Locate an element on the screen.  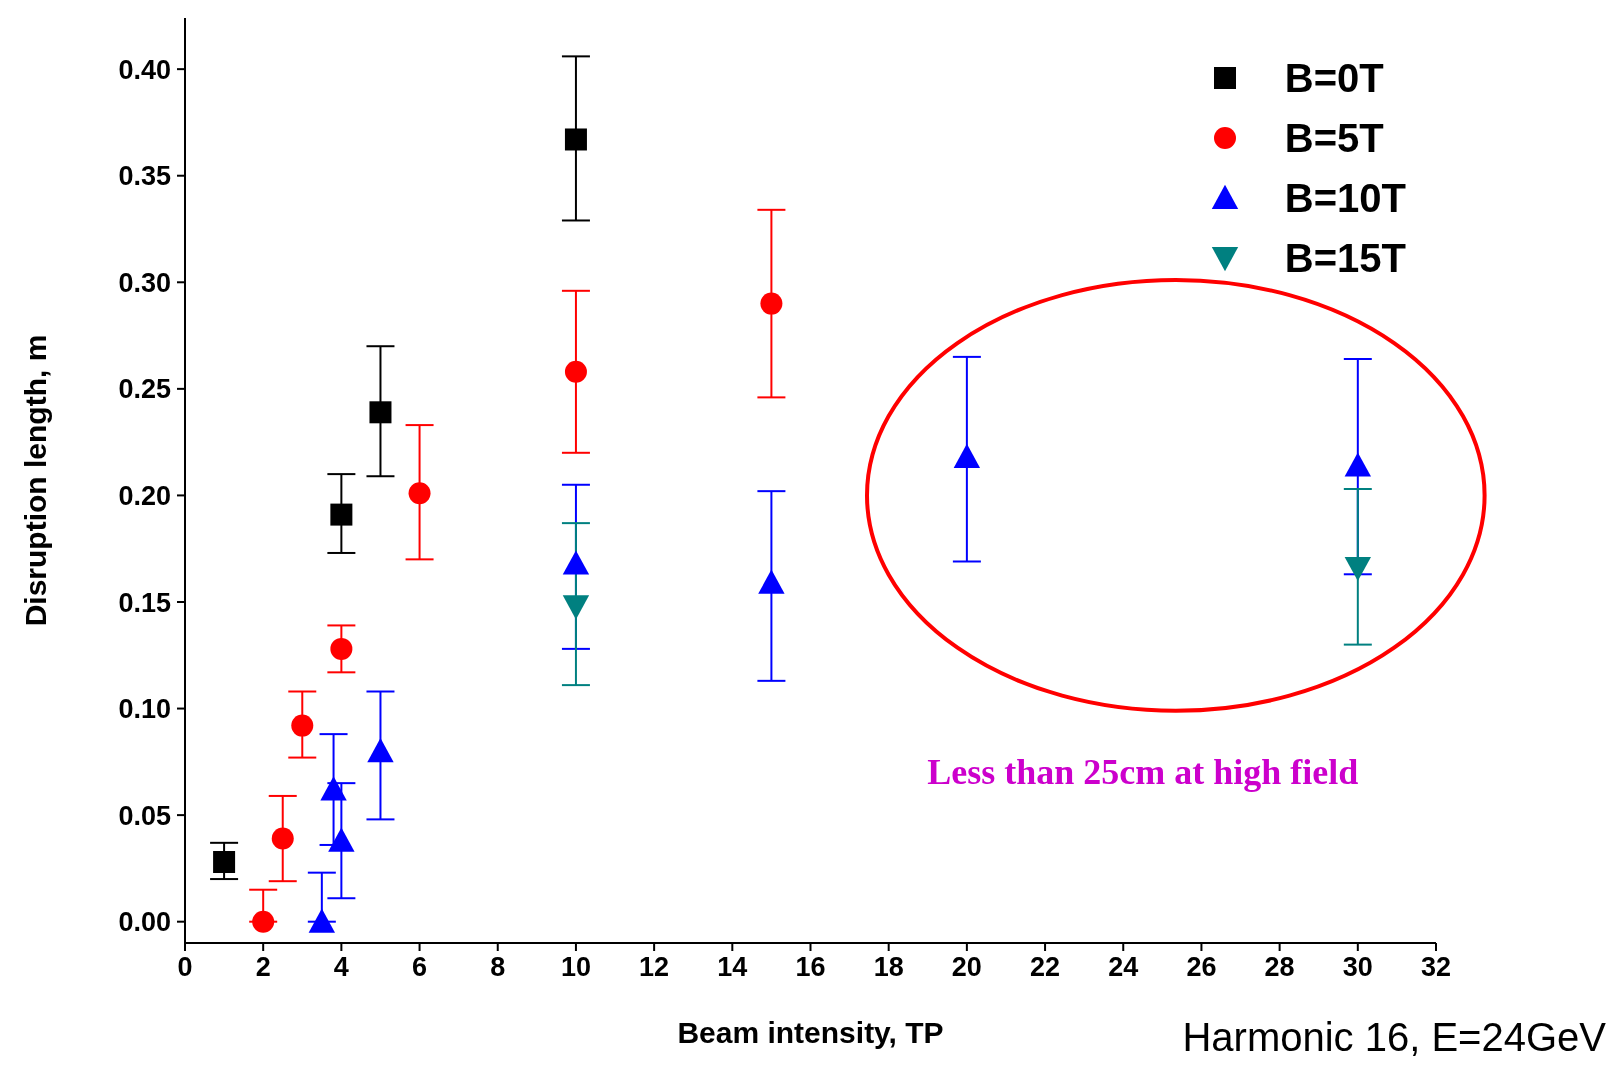
x-tick-label: 14 is located at coordinates (732, 967).